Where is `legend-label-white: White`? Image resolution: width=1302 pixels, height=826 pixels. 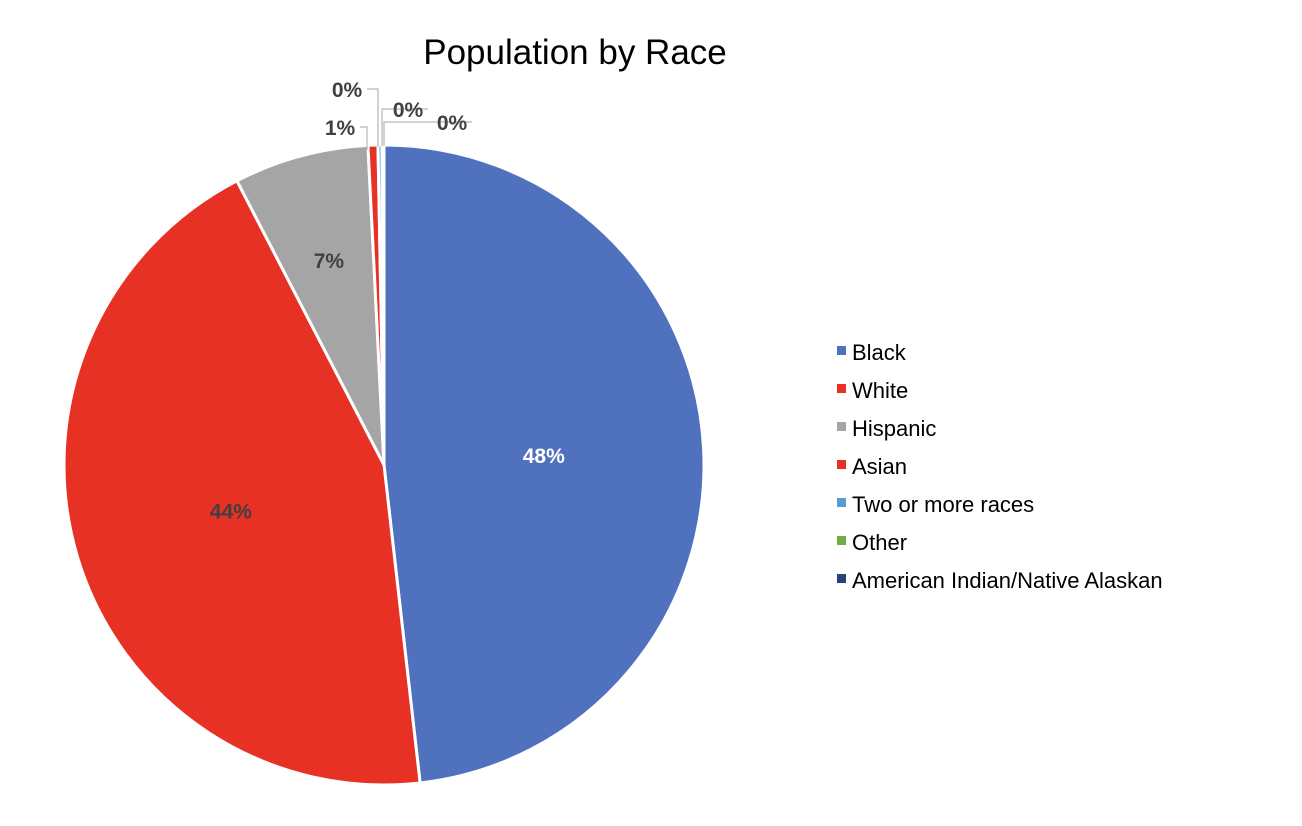 legend-label-white: White is located at coordinates (880, 390).